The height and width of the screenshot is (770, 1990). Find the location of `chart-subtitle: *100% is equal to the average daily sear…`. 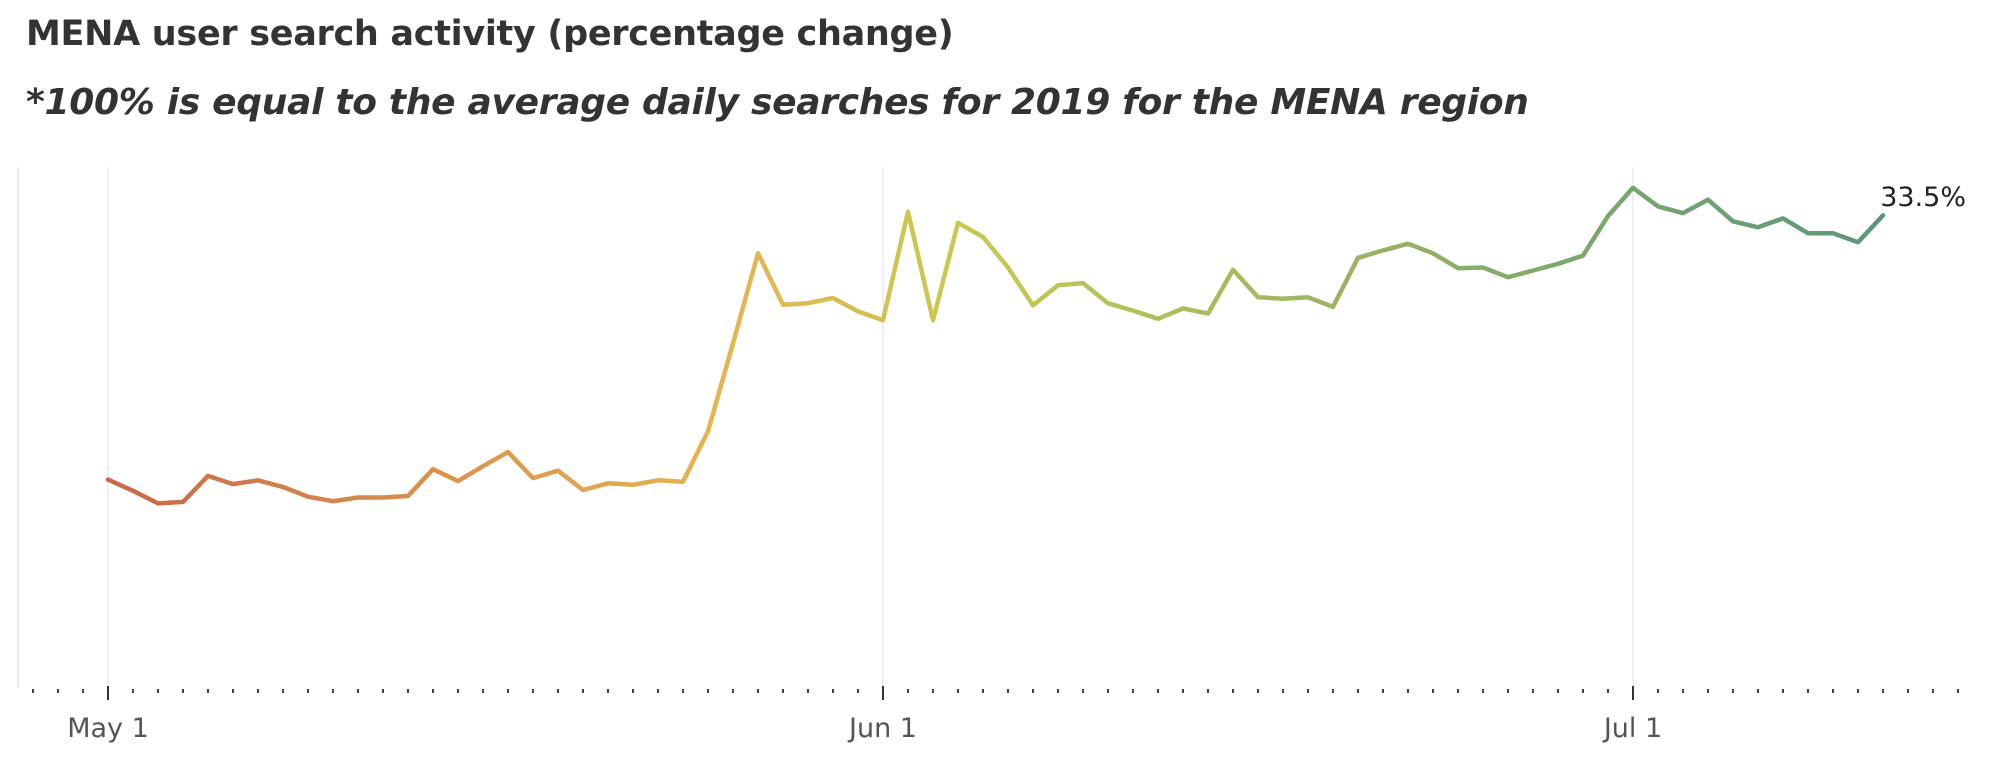

chart-subtitle: *100% is equal to the average daily sear… is located at coordinates (777, 102).